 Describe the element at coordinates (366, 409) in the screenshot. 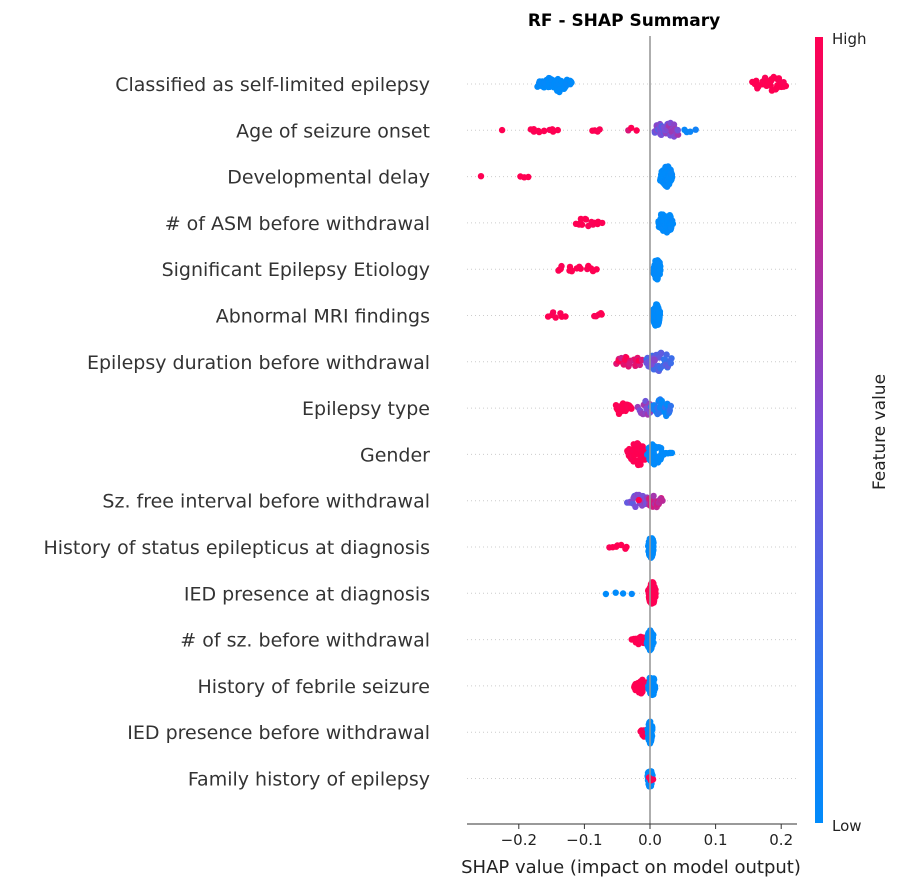

I see `feature-label: Epilepsy type` at that location.